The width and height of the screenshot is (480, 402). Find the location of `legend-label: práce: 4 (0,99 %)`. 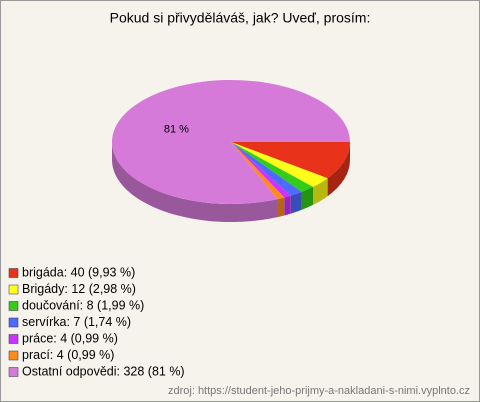

legend-label: práce: 4 (0,99 %) is located at coordinates (70, 338).